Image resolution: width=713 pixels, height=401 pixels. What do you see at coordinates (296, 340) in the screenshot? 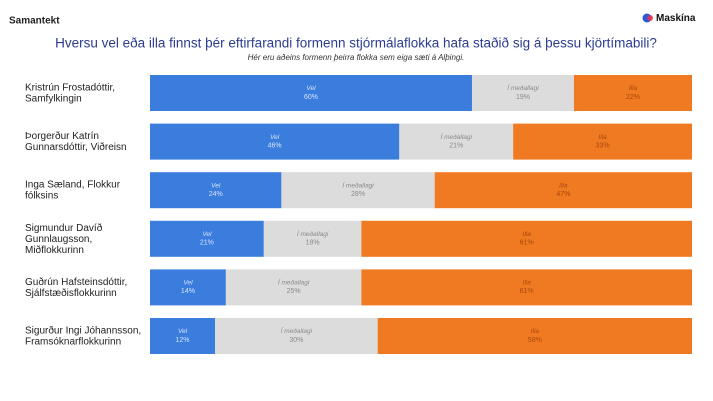
I see `value-label: 30%` at bounding box center [296, 340].